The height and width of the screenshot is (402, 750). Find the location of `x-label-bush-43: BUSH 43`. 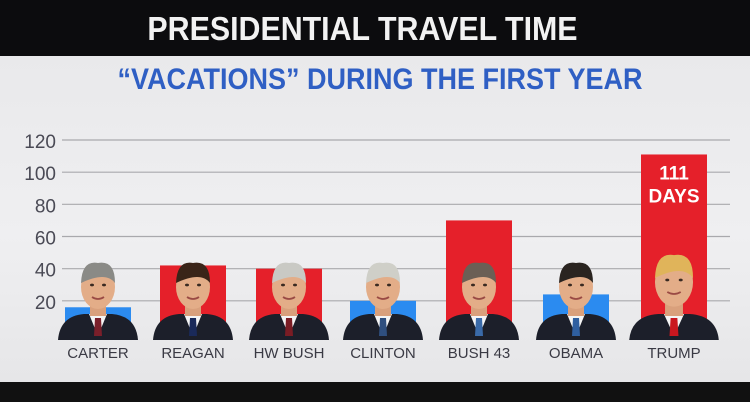

x-label-bush-43: BUSH 43 is located at coordinates (479, 353).